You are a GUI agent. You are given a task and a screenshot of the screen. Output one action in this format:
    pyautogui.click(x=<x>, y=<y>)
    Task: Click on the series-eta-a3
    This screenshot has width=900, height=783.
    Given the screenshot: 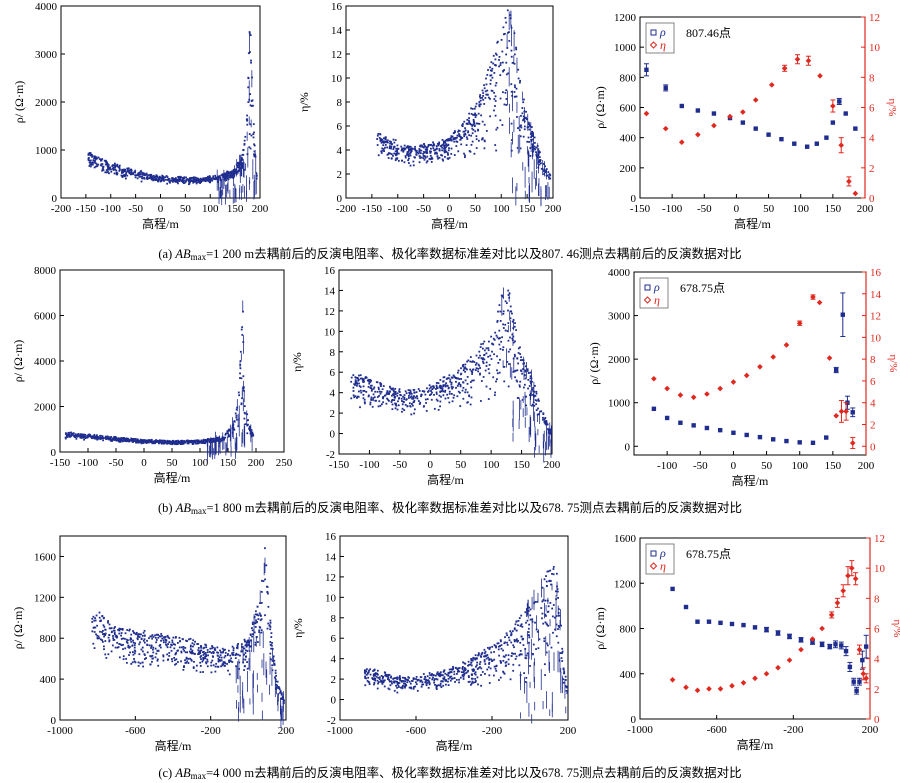 What is the action you would take?
    pyautogui.click(x=751, y=125)
    